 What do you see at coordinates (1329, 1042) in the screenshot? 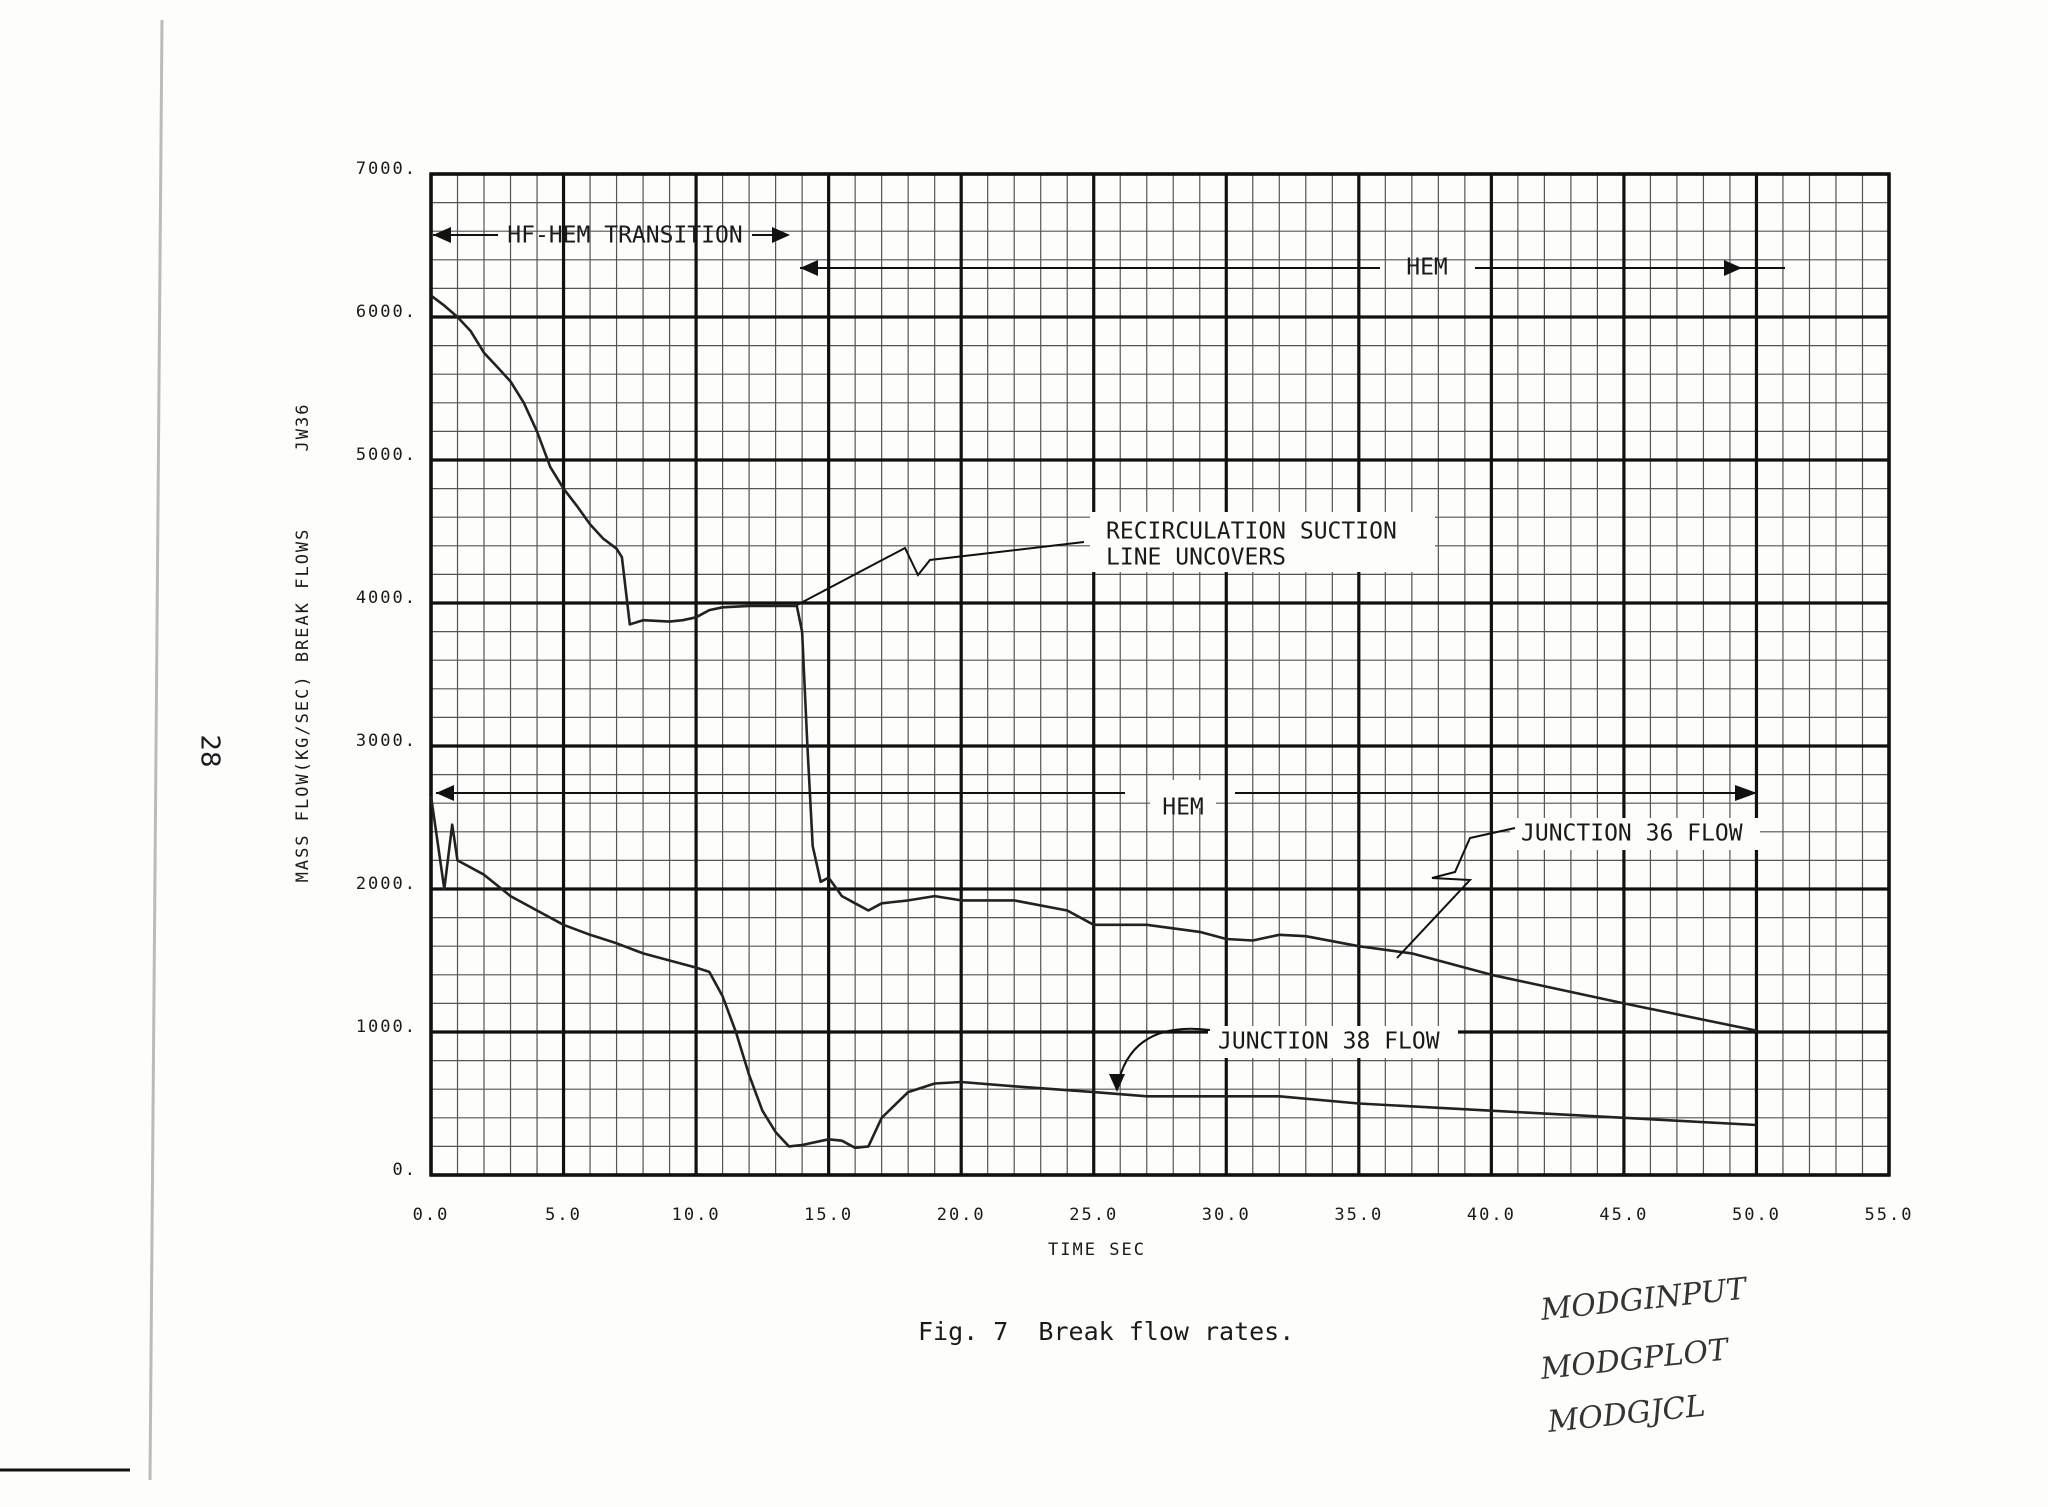
I see `legend-label: JUNCTION 38 FLOW` at bounding box center [1329, 1042].